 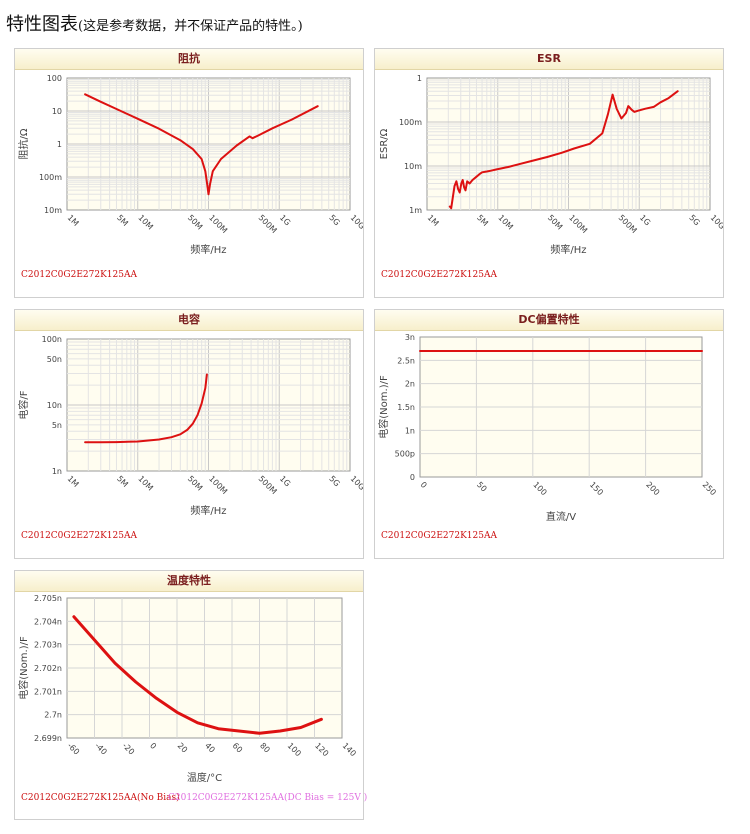 I want to click on esr-header: ESR, so click(x=549, y=59).